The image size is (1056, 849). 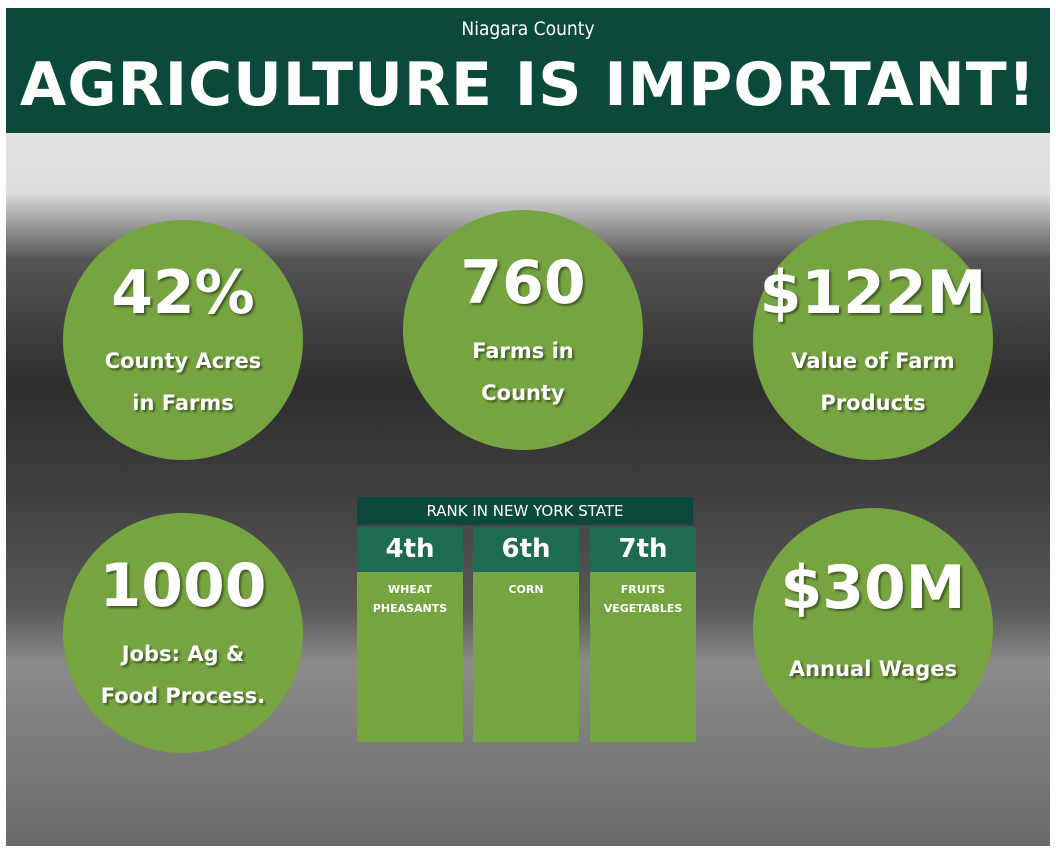 I want to click on stat-label: in Farms, so click(x=183, y=403).